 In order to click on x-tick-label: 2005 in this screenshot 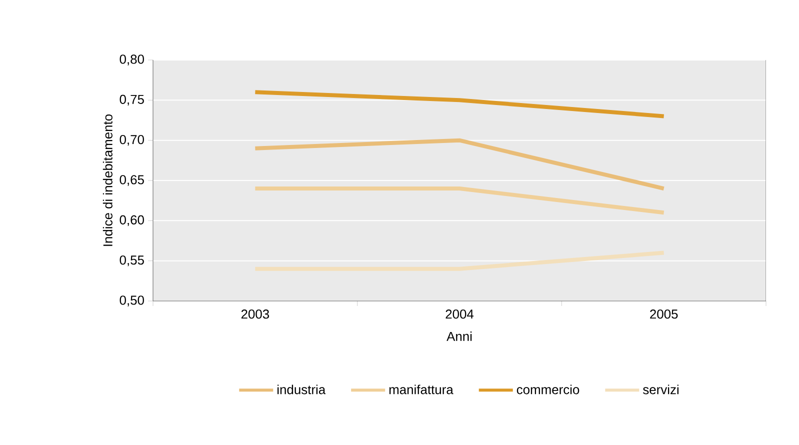, I will do `click(664, 314)`.